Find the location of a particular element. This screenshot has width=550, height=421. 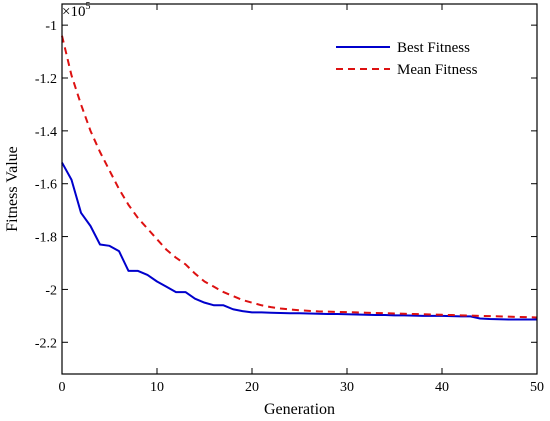

y-tick-label: -1.2 is located at coordinates (46, 79).